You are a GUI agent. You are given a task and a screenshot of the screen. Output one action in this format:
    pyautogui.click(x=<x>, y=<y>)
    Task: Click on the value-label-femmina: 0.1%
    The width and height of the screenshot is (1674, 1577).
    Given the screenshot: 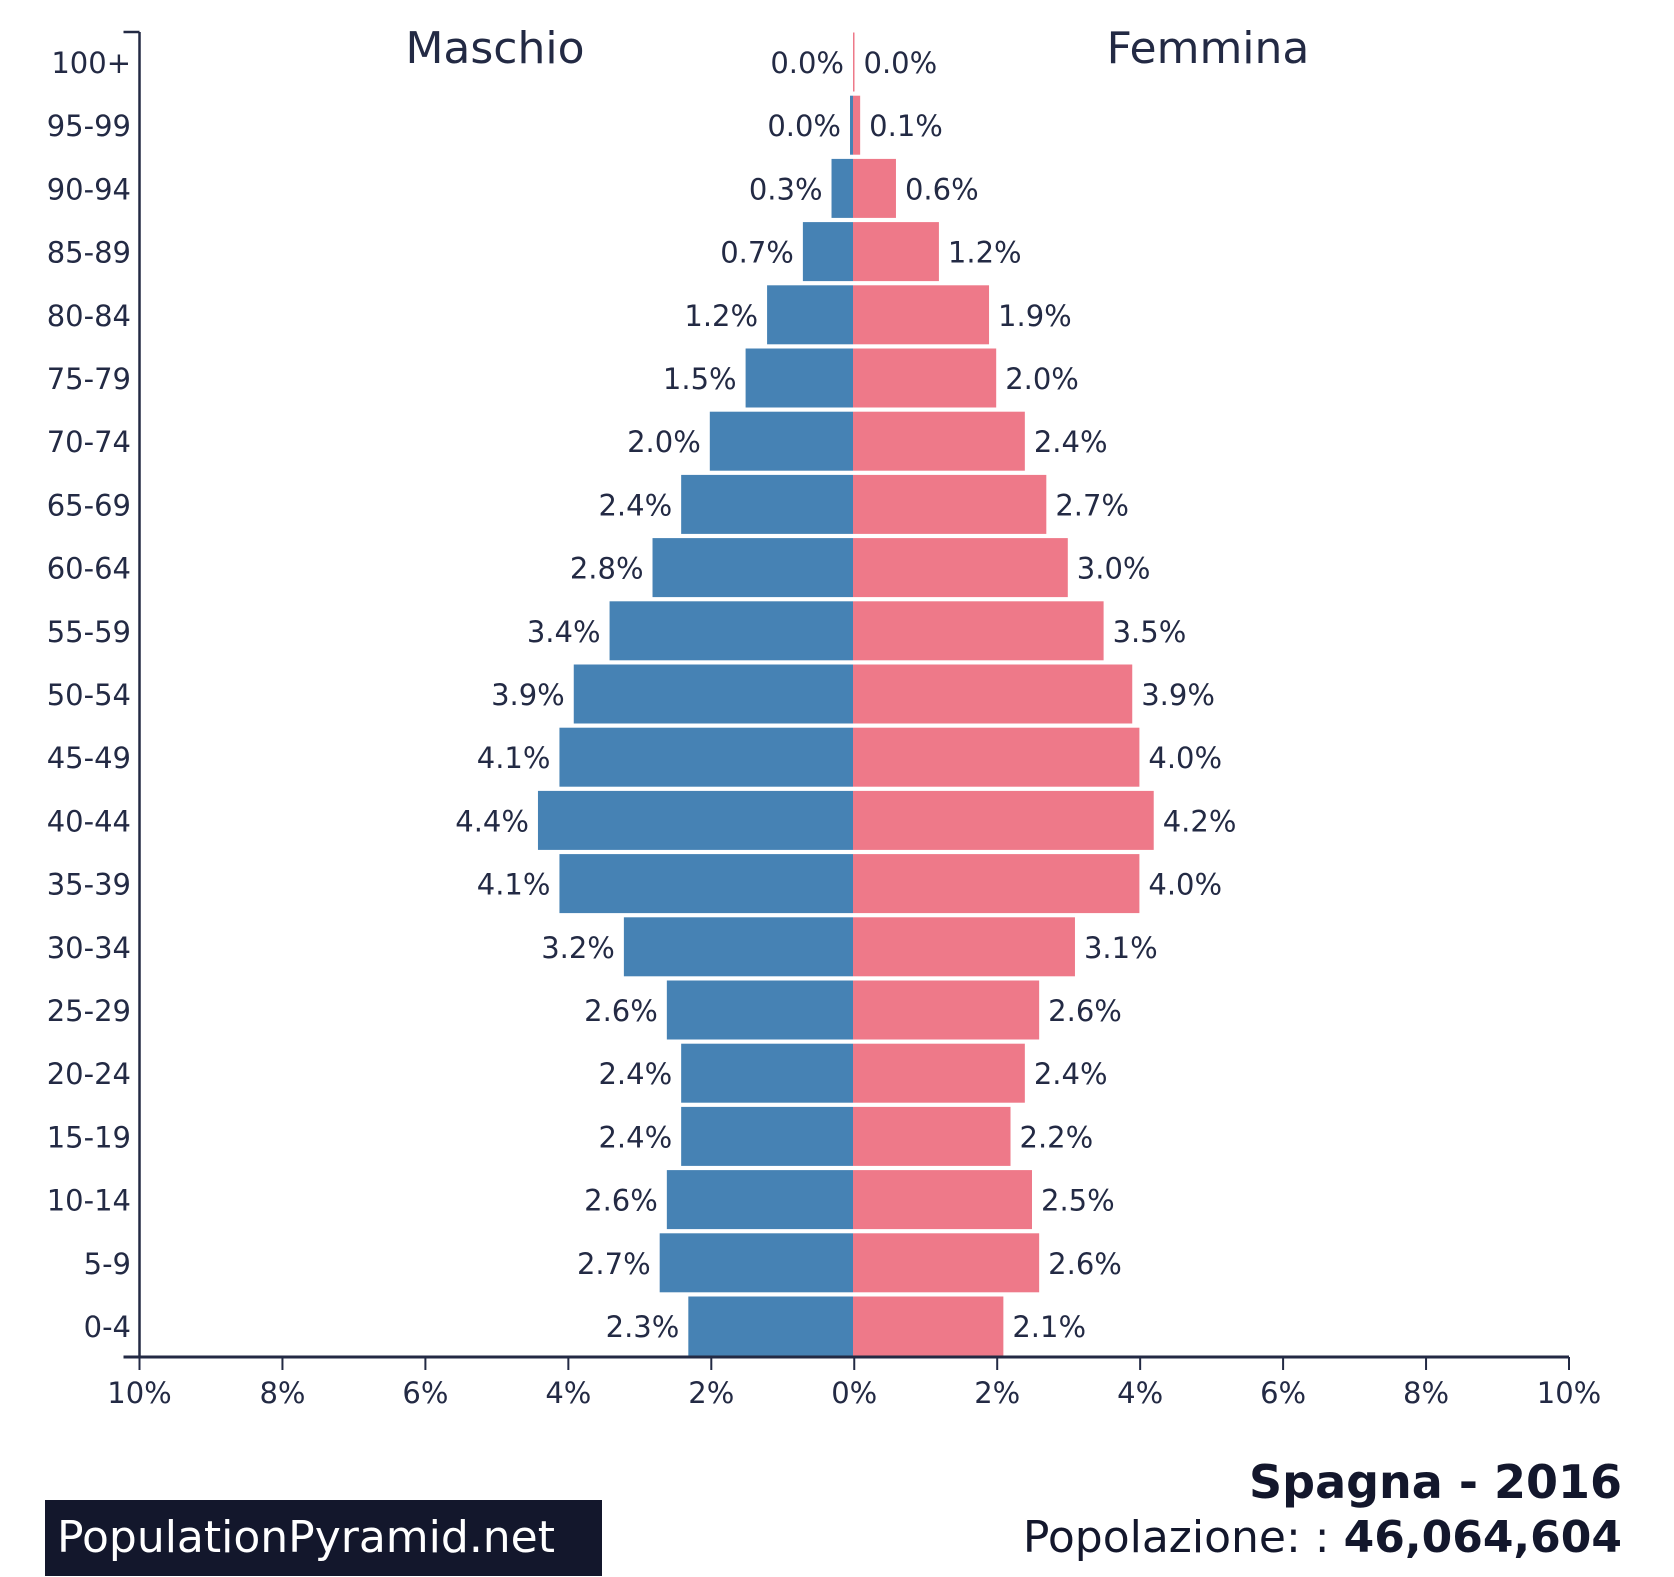 What is the action you would take?
    pyautogui.click(x=906, y=126)
    